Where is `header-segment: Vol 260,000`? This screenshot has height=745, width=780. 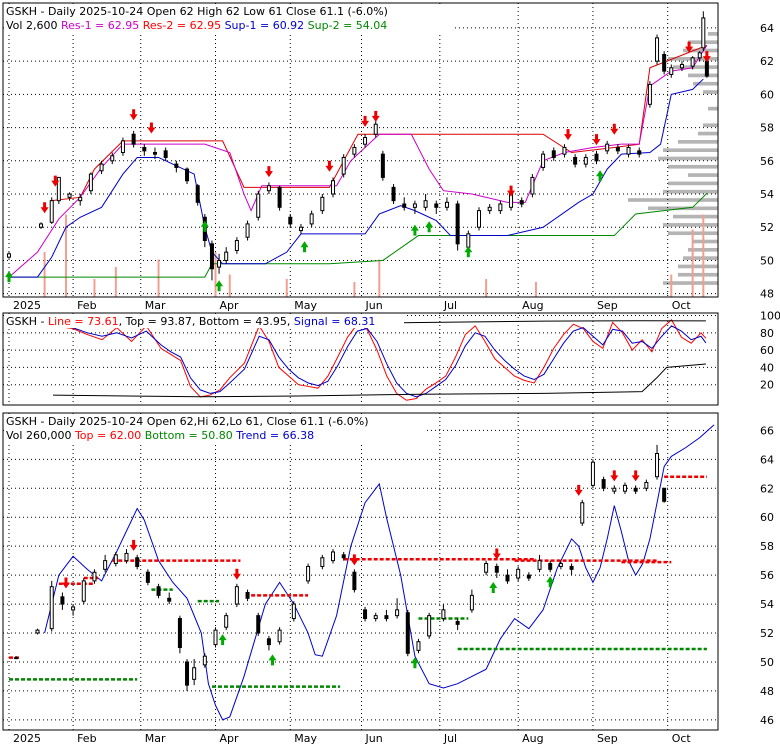 header-segment: Vol 260,000 is located at coordinates (38, 435).